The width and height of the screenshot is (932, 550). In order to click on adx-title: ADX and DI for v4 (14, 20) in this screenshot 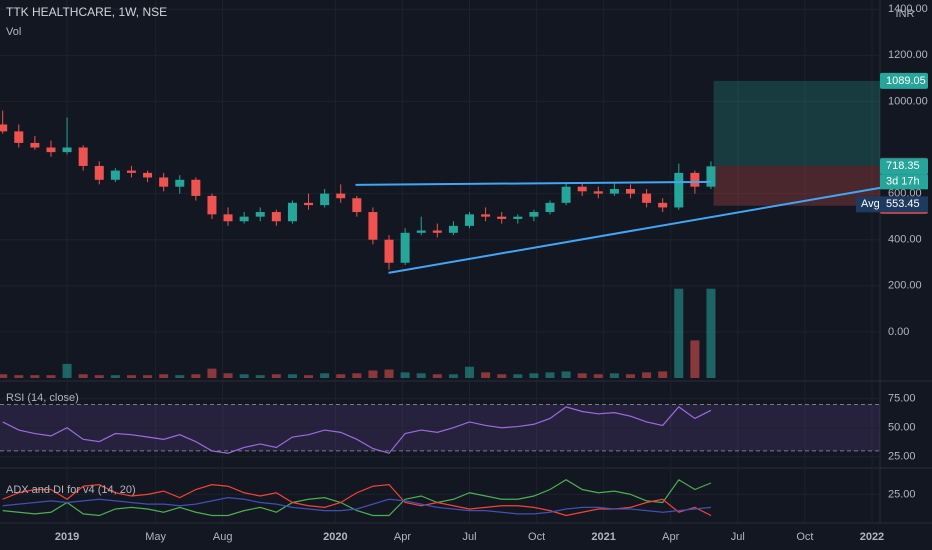, I will do `click(71, 490)`.